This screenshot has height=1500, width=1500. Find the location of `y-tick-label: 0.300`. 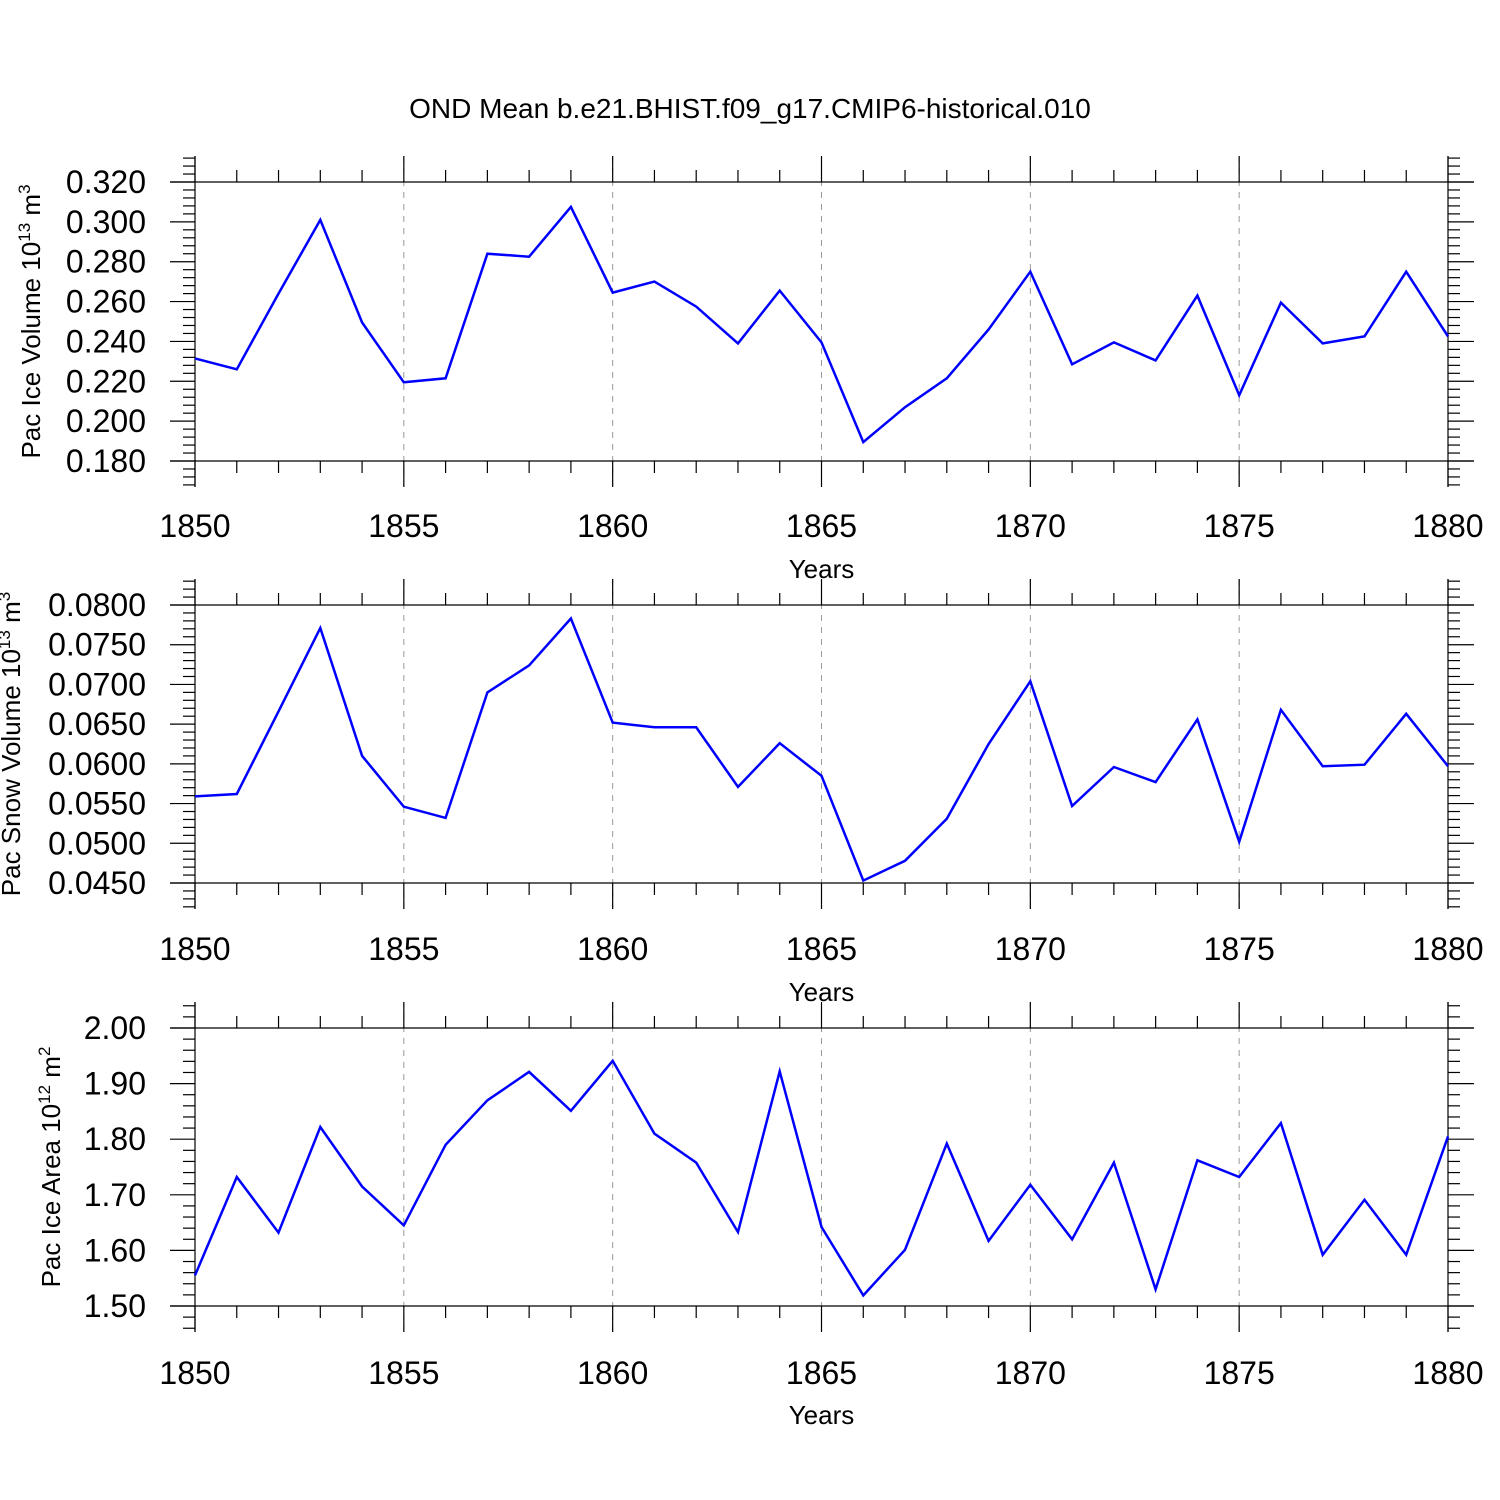

y-tick-label: 0.300 is located at coordinates (106, 222).